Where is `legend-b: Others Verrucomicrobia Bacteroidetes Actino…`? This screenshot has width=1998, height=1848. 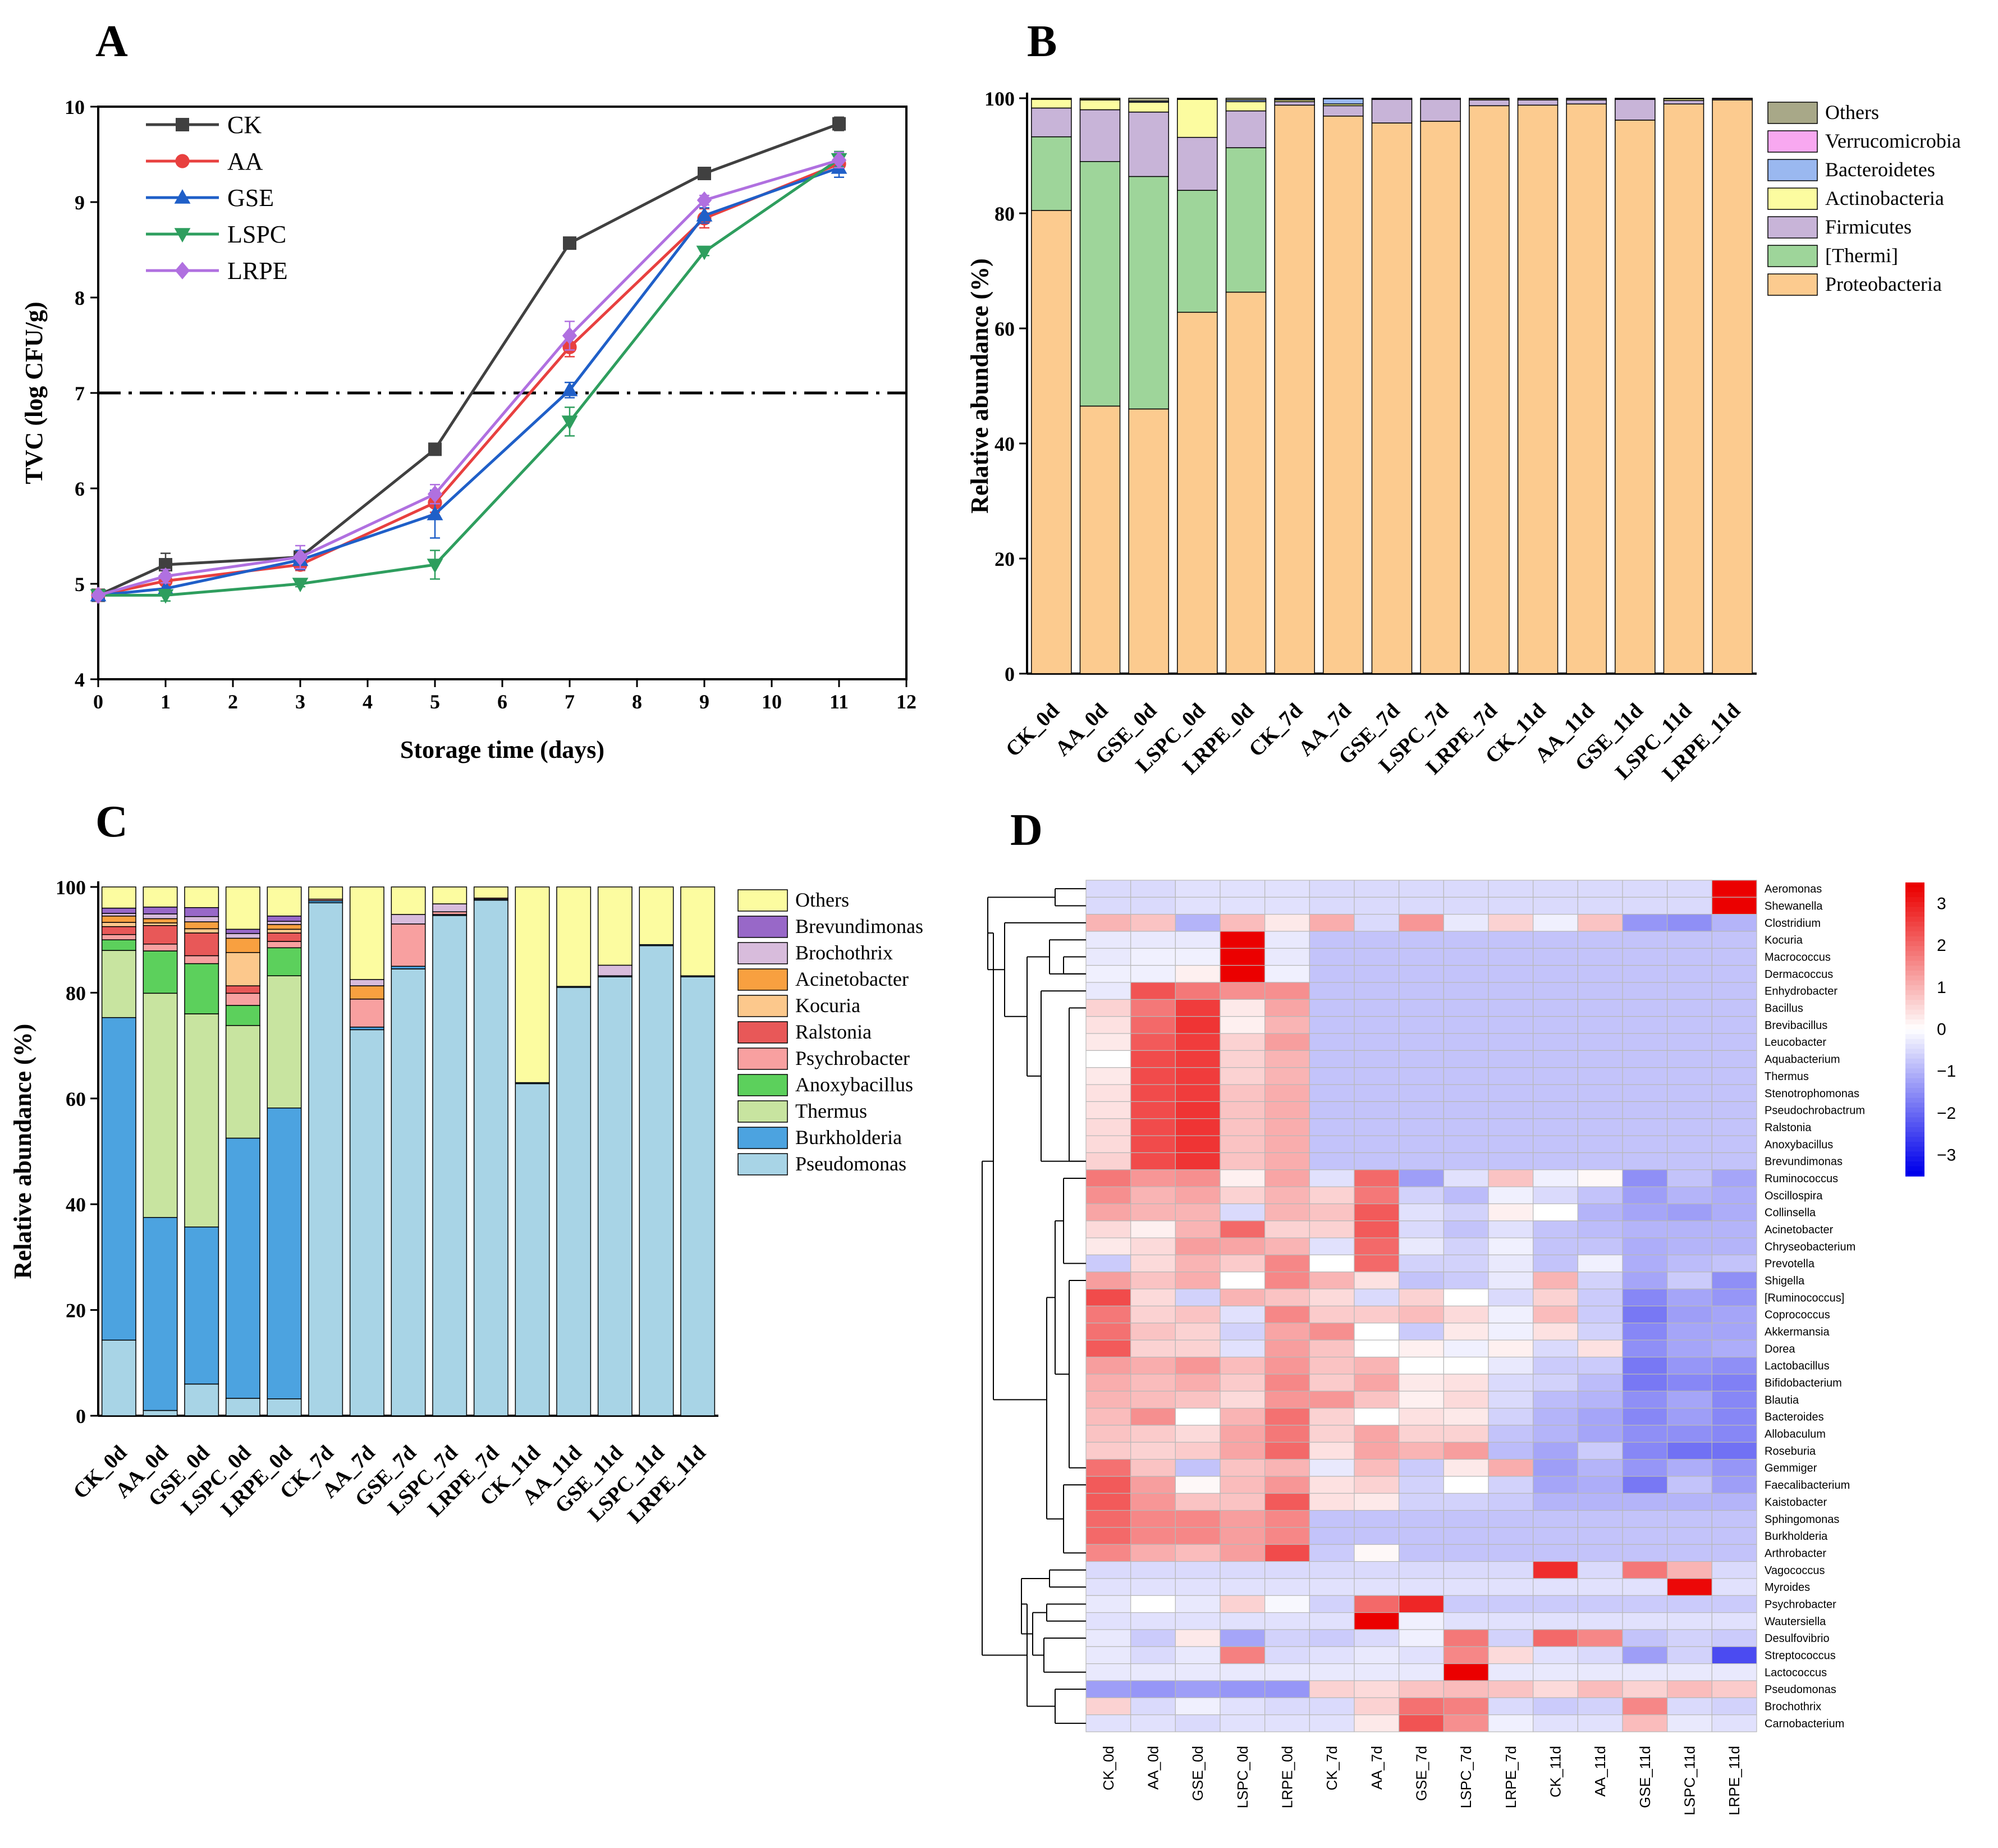
legend-b: Others Verrucomicrobia Bacteroidetes Actino… is located at coordinates (1864, 199).